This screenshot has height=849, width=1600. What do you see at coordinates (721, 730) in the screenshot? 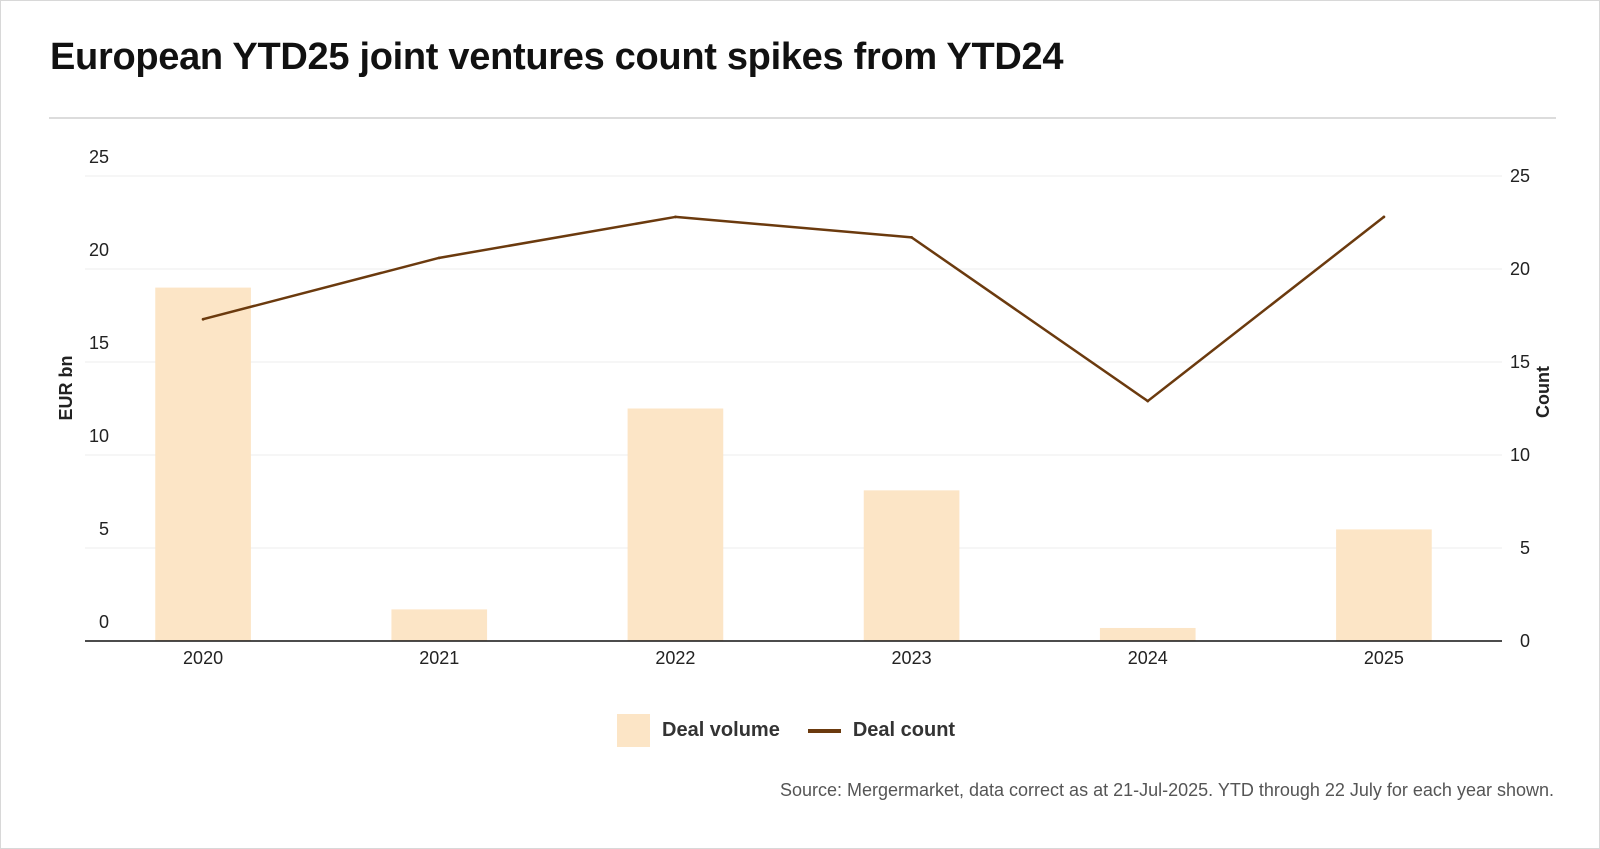
I see `legend-label-deal-volume: Deal volume` at bounding box center [721, 730].